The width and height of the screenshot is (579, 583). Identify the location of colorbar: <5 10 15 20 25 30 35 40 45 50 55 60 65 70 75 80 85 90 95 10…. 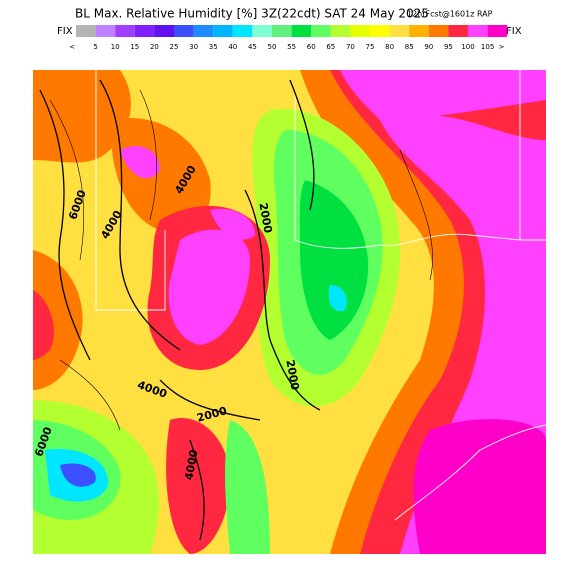
(288, 38).